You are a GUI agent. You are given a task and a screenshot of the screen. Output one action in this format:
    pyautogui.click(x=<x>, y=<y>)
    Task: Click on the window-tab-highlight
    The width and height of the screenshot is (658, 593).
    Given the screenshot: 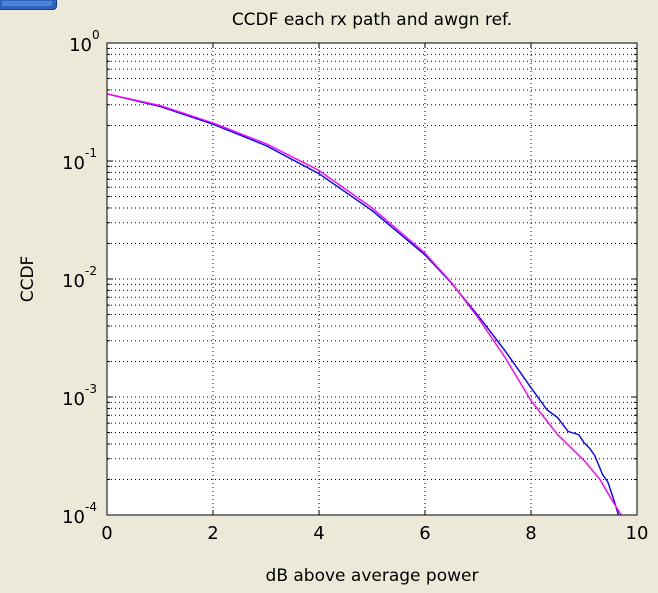 What is the action you would take?
    pyautogui.click(x=27, y=3)
    